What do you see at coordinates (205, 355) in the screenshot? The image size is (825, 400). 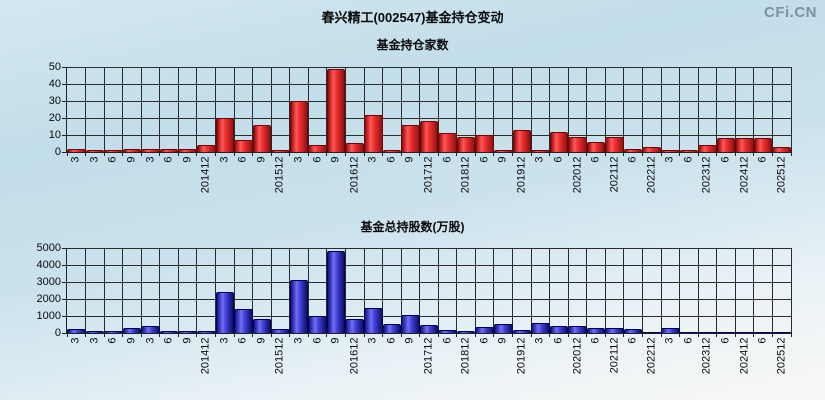 I see `x-axis-label: 201412` at bounding box center [205, 355].